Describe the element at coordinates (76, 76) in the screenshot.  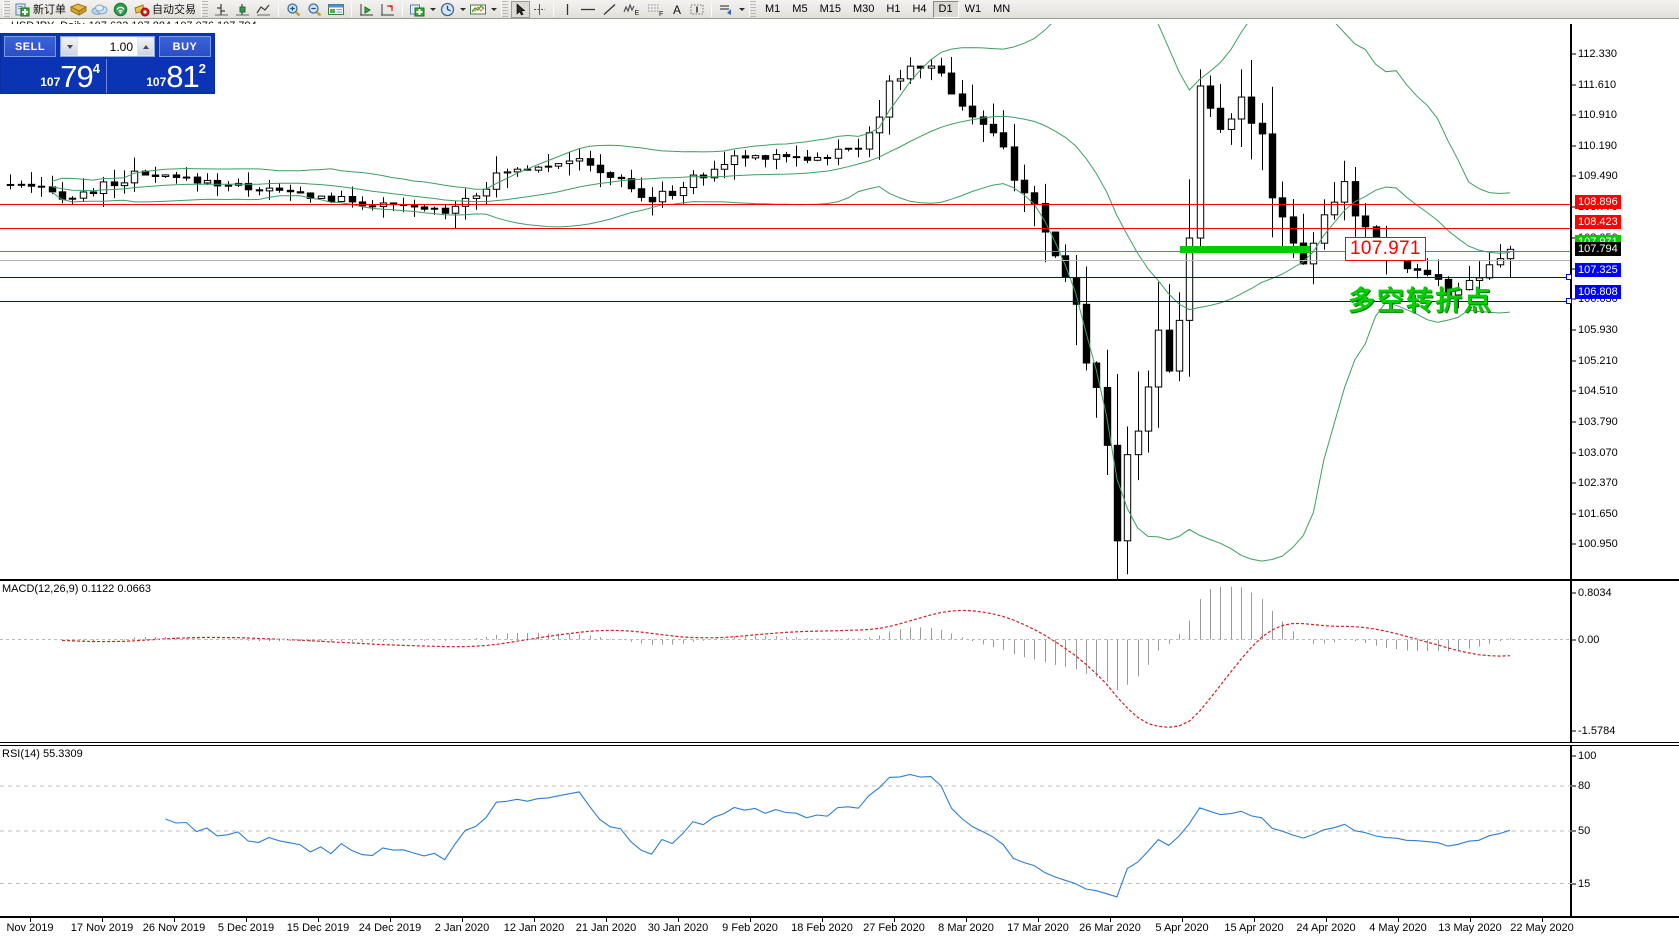
I see `sell-price-major: 79` at that location.